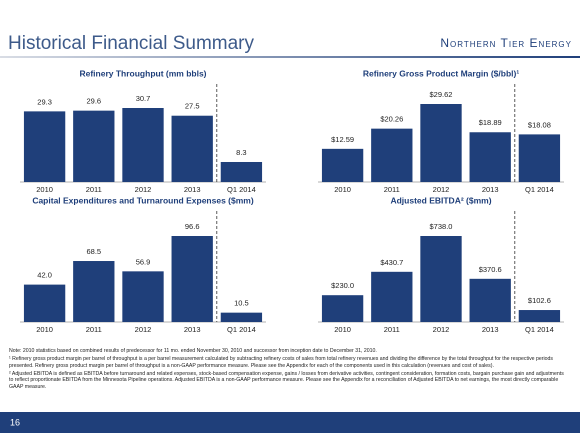 The image size is (580, 433). What do you see at coordinates (391, 119) in the screenshot?
I see `value-label: $20.26` at bounding box center [391, 119].